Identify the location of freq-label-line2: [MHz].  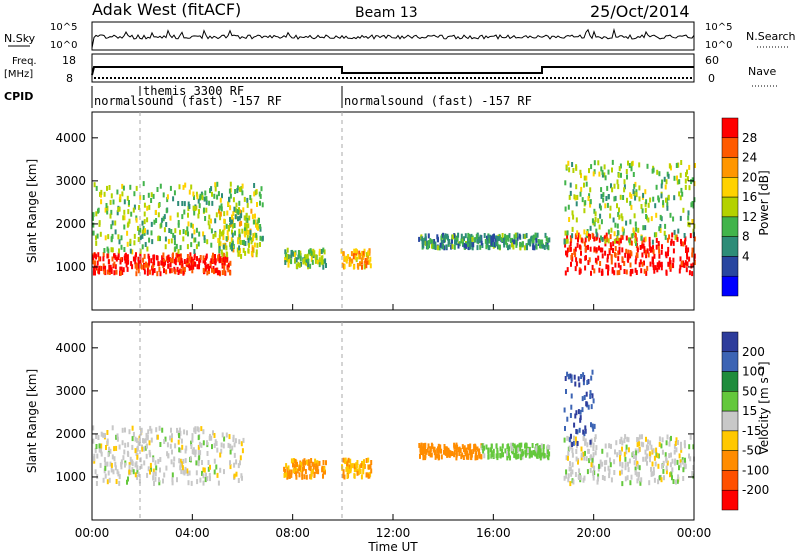
(18, 74).